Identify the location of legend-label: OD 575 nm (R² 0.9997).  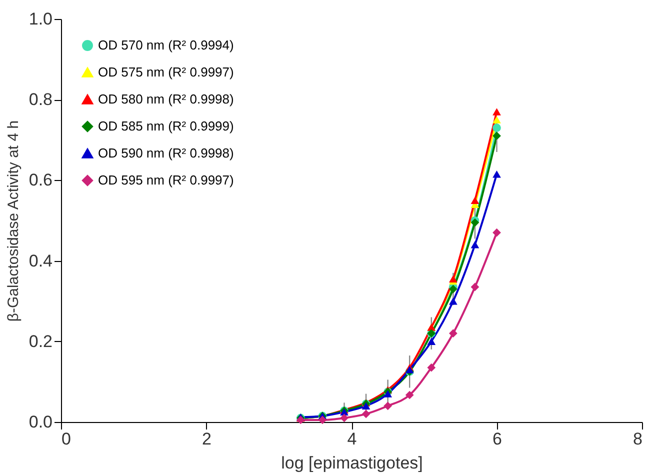
(166, 72).